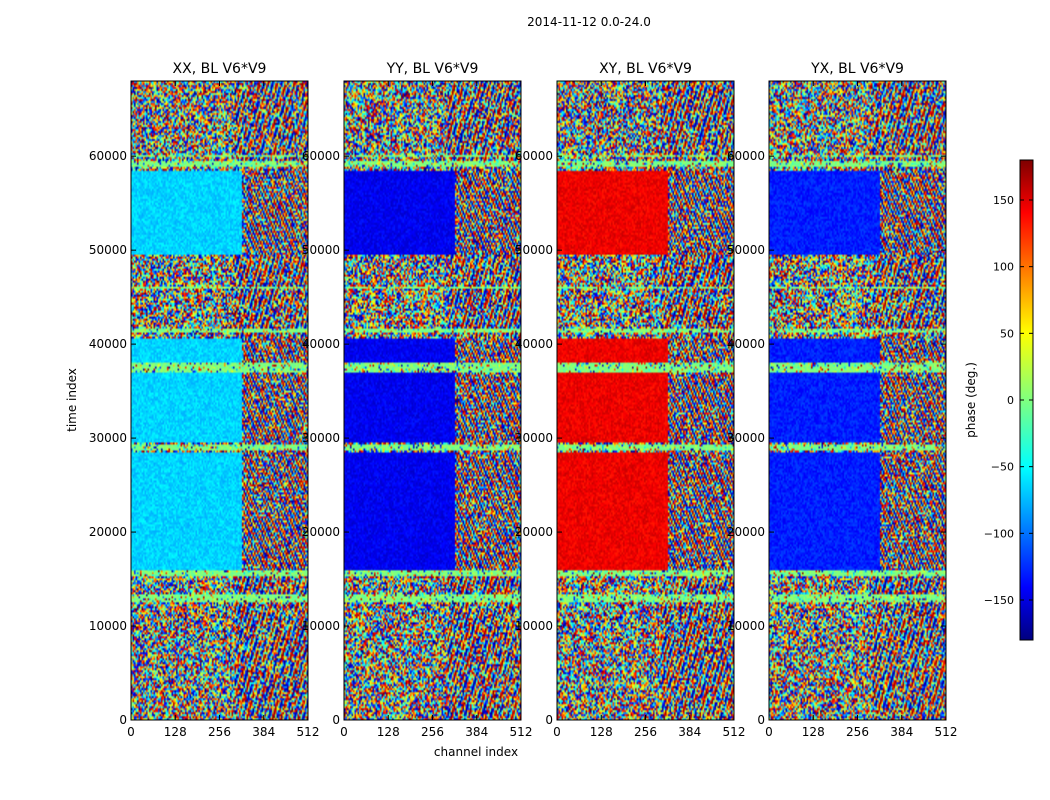 The height and width of the screenshot is (800, 1050). Describe the element at coordinates (432, 400) in the screenshot. I see `panel-1-image` at that location.